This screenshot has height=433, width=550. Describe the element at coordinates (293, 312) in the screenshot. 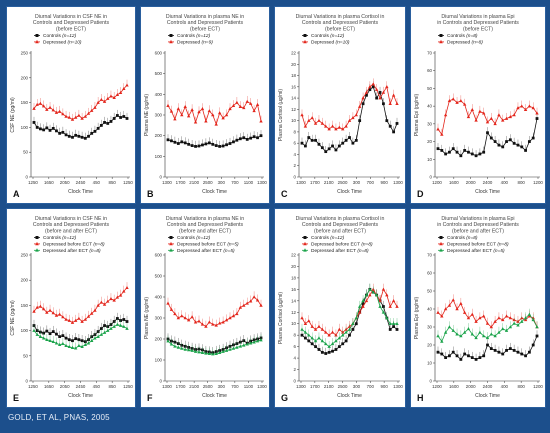

I see `y-tick-label: 12` at that location.